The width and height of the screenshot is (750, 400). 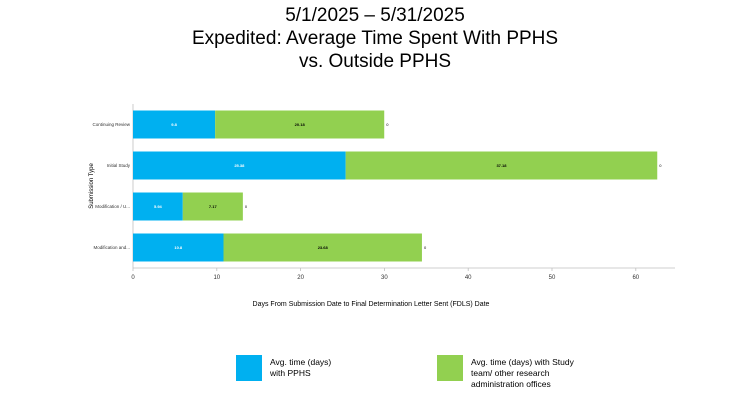 What do you see at coordinates (300, 278) in the screenshot?
I see `x-tick-label: 20` at bounding box center [300, 278].